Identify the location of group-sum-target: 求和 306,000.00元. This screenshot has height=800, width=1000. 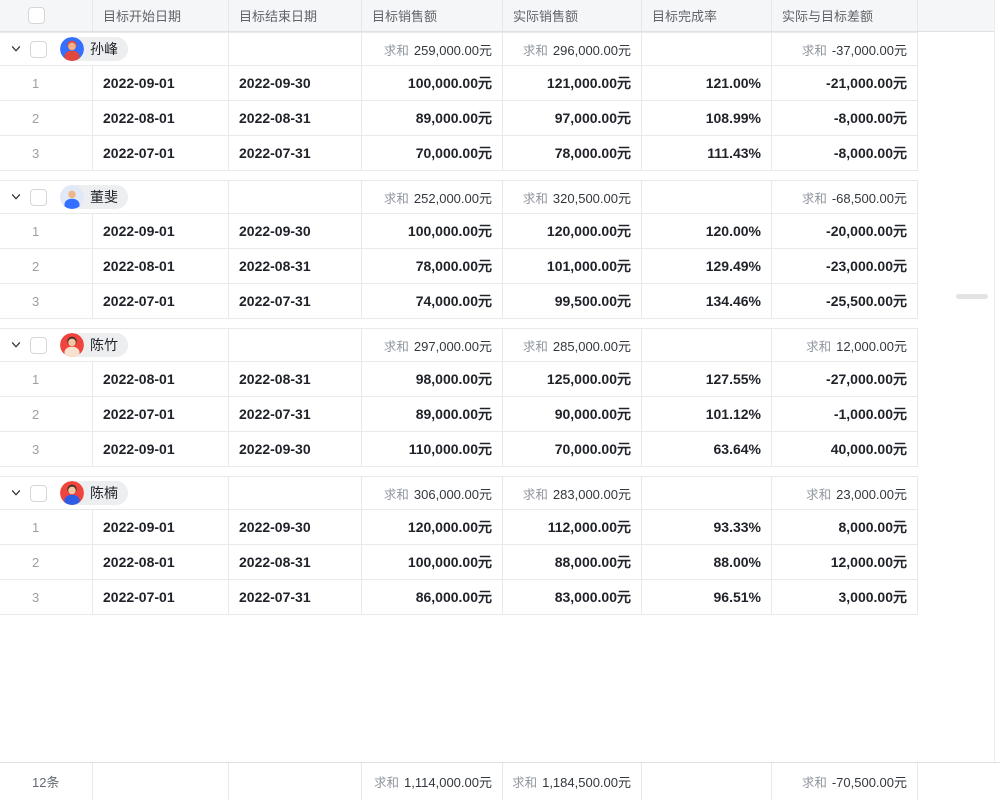
(432, 493).